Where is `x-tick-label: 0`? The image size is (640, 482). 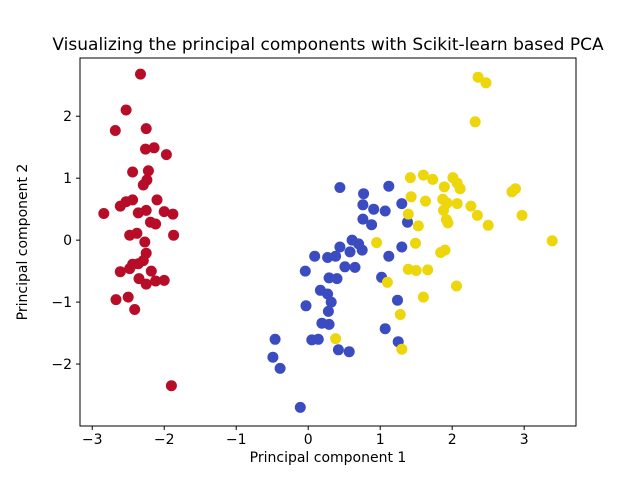
x-tick-label: 0 is located at coordinates (308, 440).